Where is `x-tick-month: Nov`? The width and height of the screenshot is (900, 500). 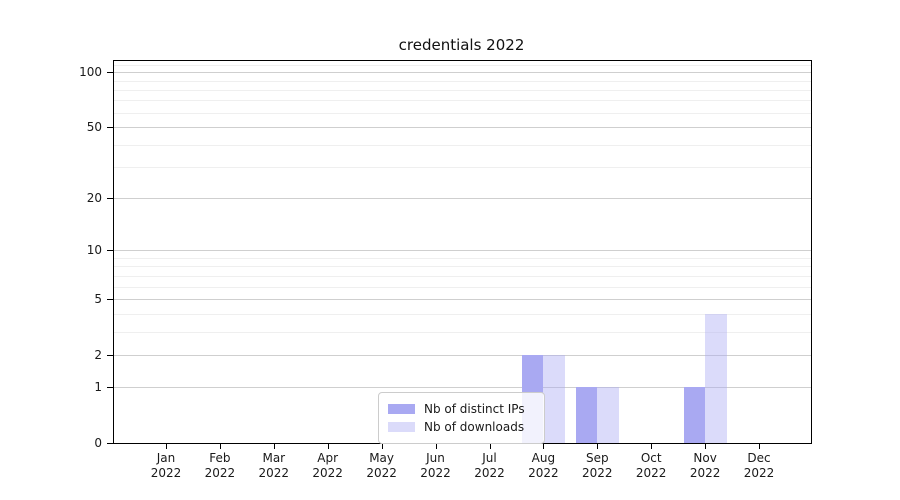
x-tick-month: Nov is located at coordinates (705, 458).